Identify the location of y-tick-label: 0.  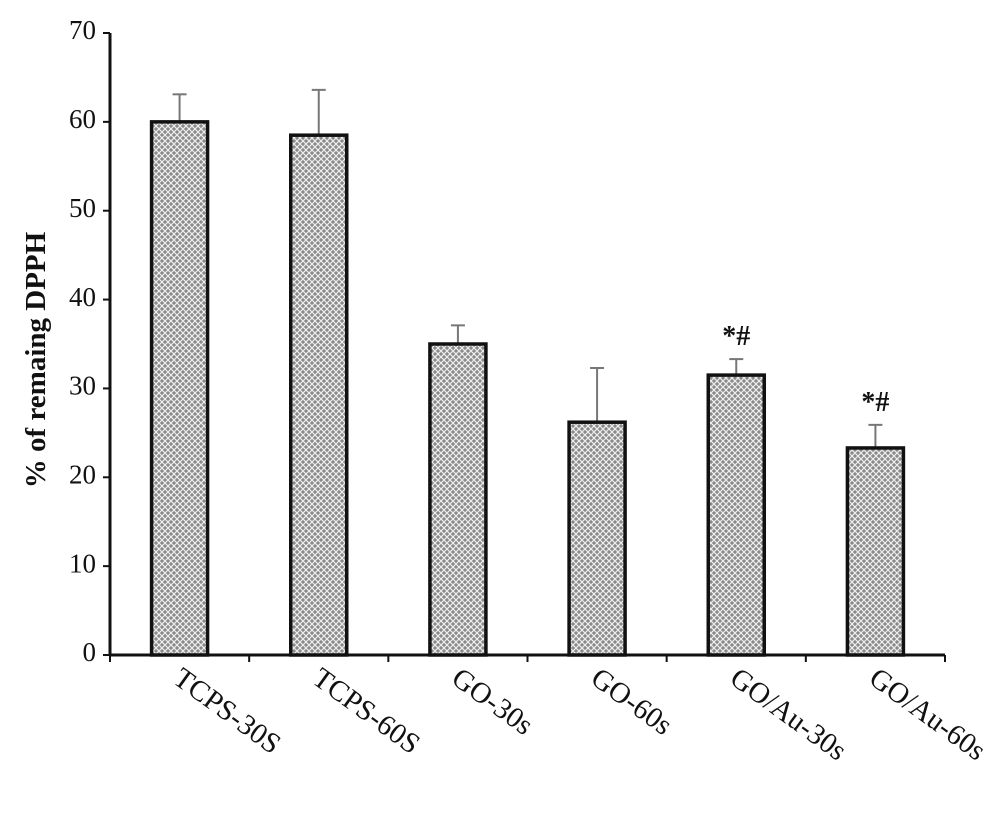
(90, 652).